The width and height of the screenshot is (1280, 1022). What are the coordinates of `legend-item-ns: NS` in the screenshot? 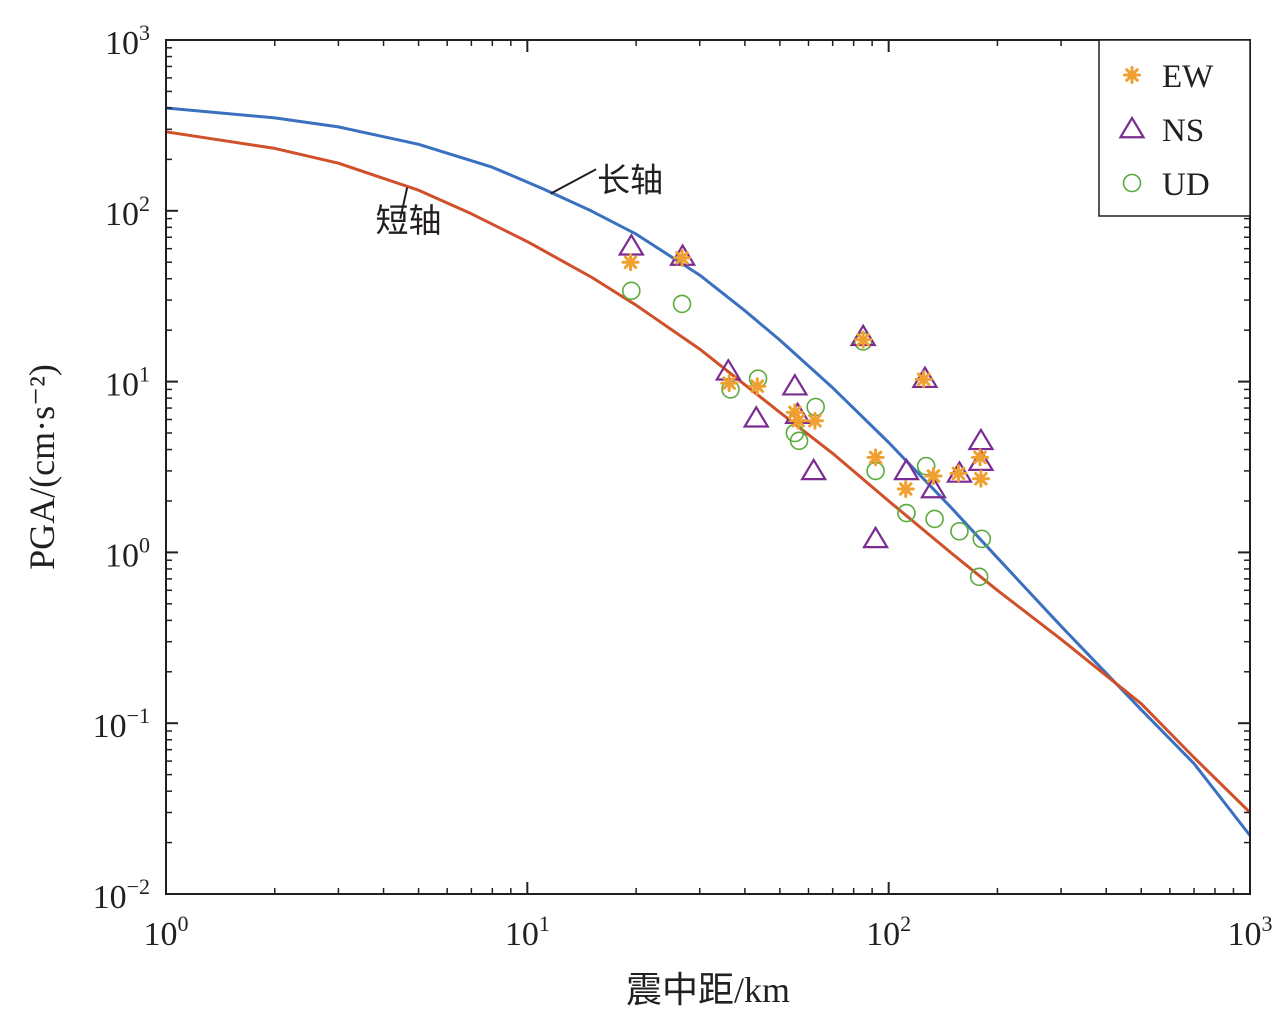 It's located at (1161, 131).